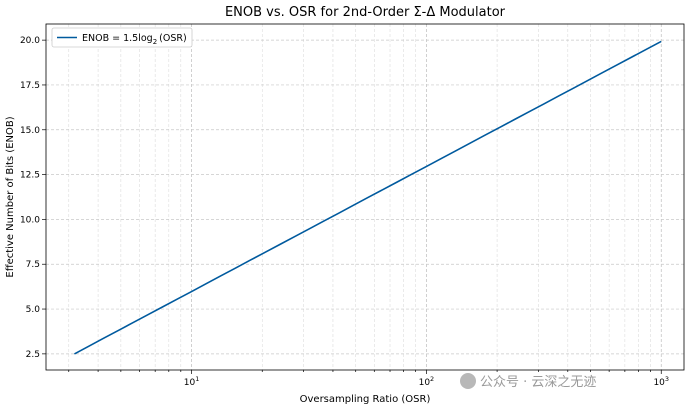 The height and width of the screenshot is (411, 690). I want to click on y-tick-label: 10.0, so click(30, 220).